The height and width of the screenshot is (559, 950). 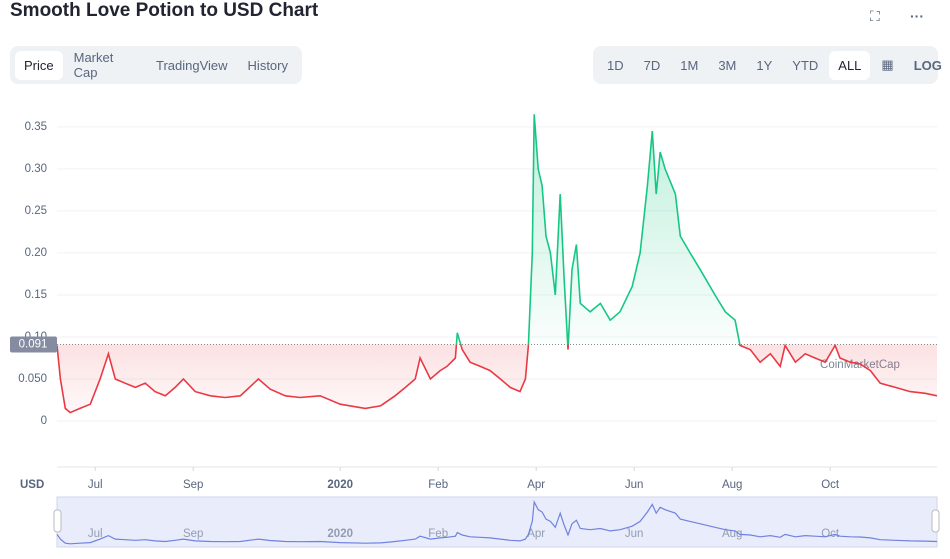 What do you see at coordinates (634, 534) in the screenshot?
I see `navigator-tick-label: Jun` at bounding box center [634, 534].